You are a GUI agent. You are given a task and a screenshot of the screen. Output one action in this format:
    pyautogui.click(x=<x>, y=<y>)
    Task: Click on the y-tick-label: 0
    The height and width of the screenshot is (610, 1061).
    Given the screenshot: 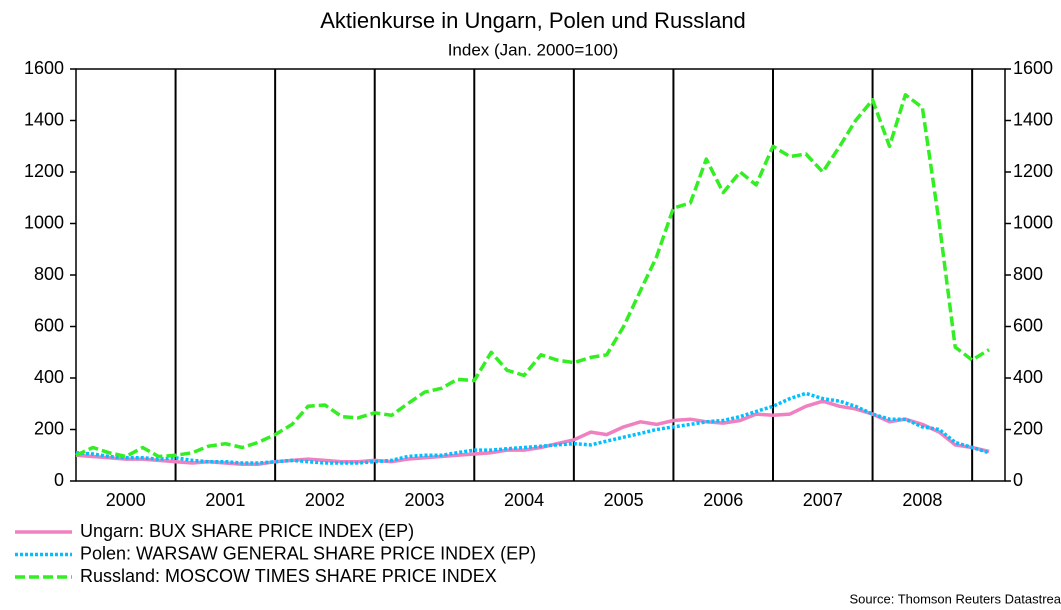 What is the action you would take?
    pyautogui.click(x=59, y=480)
    